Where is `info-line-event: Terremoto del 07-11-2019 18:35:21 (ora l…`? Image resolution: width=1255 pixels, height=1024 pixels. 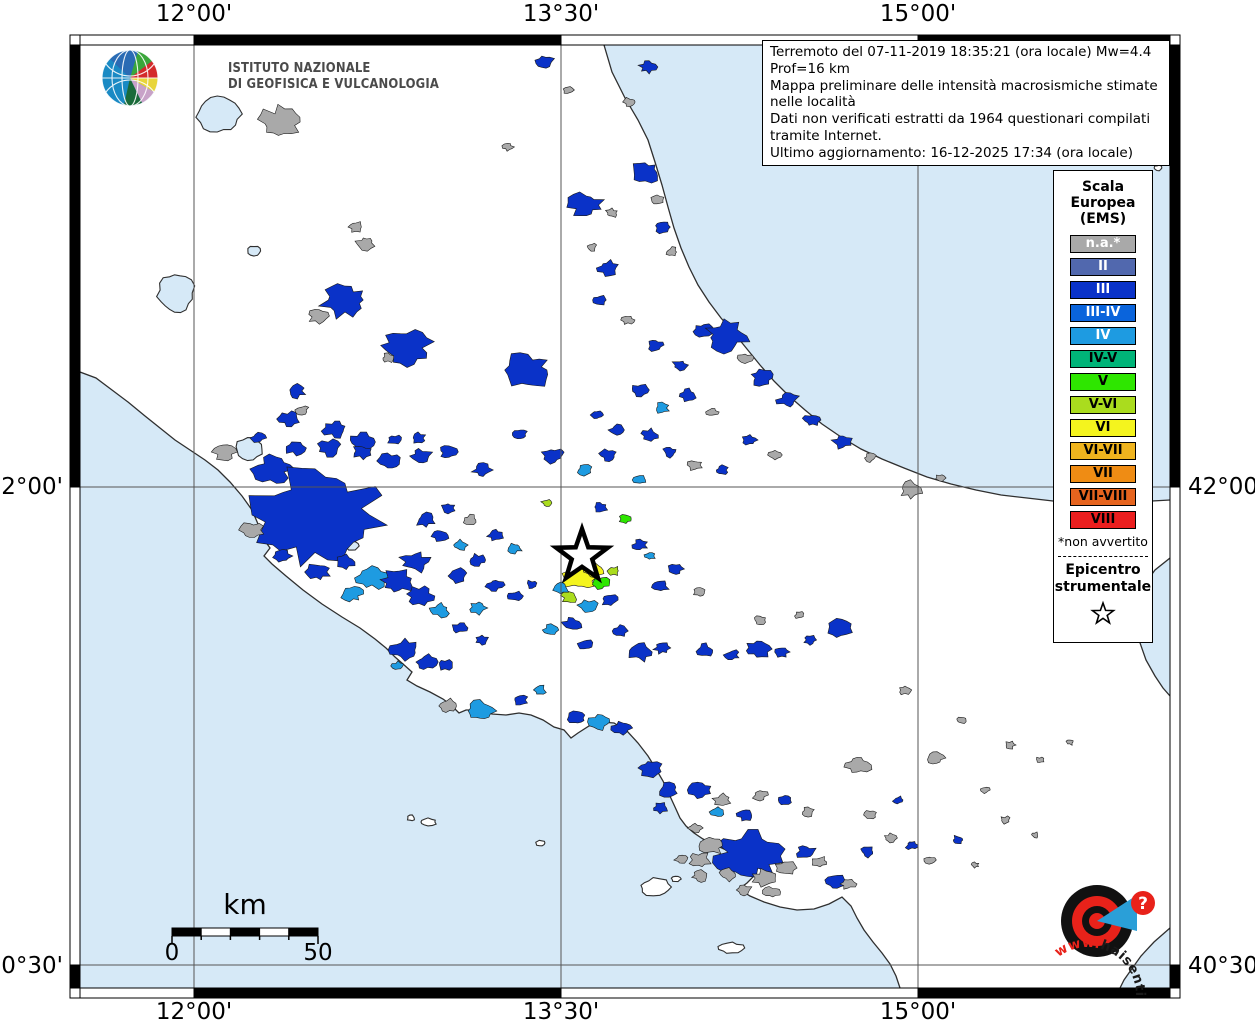
info-line-event: Terremoto del 07-11-2019 18:35:21 (ora l… is located at coordinates (961, 60).